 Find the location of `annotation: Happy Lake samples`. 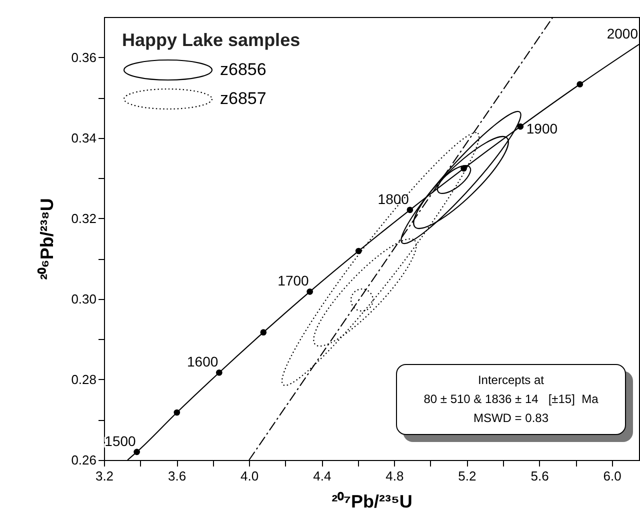

annotation: Happy Lake samples is located at coordinates (211, 40).